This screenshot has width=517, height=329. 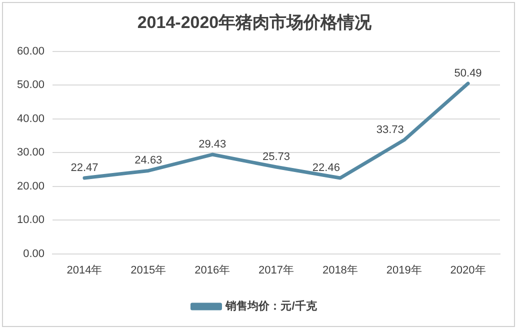 I want to click on legend-label: 销售均价：元/千克, so click(x=271, y=306).